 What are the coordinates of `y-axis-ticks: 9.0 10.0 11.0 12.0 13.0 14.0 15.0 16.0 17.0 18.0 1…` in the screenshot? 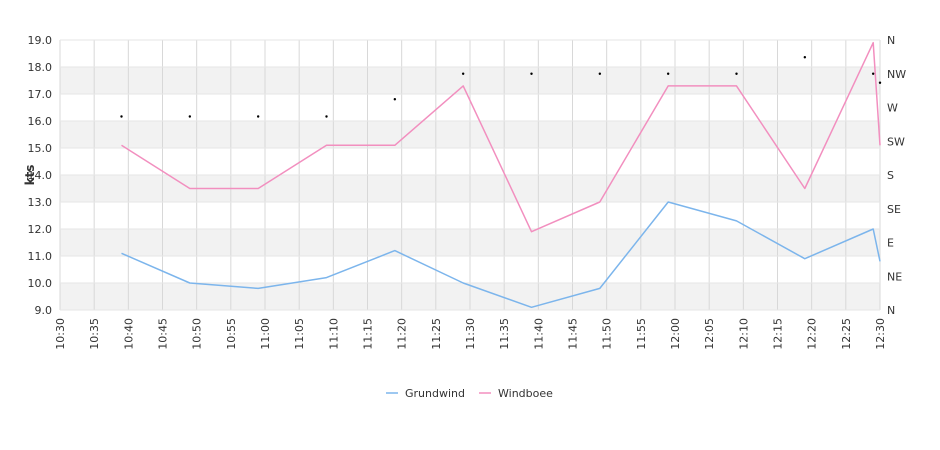 It's located at (40, 175).